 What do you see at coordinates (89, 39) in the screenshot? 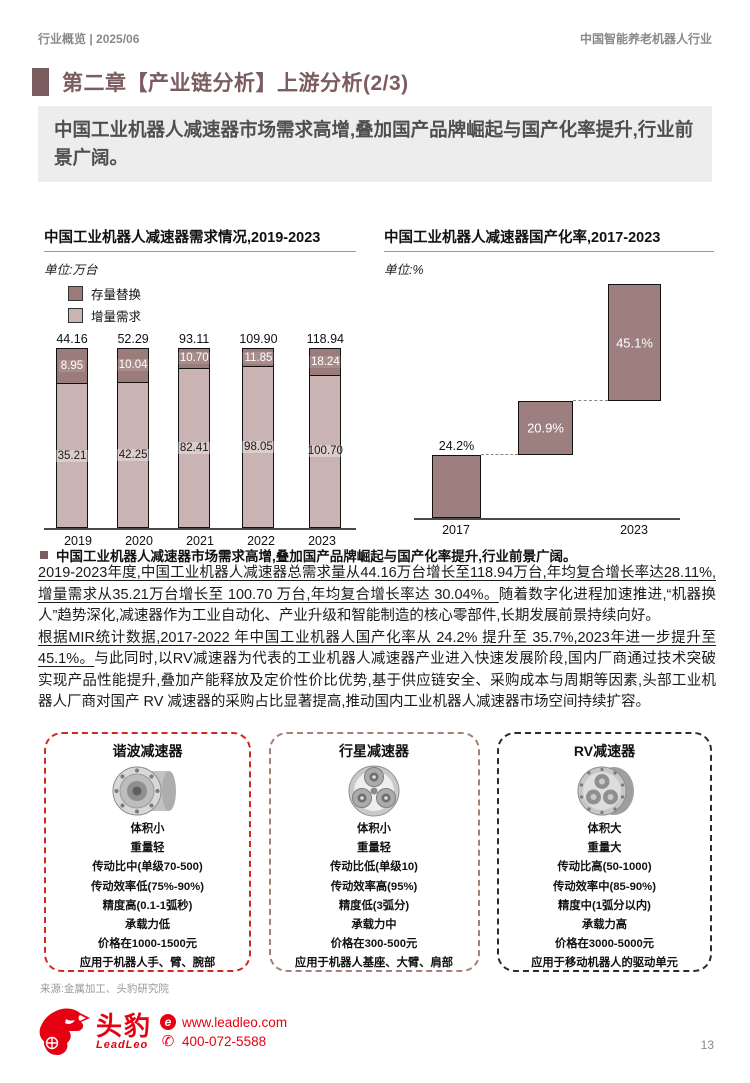
I see `header-left-label: 行业概览 | 2025/06` at bounding box center [89, 39].